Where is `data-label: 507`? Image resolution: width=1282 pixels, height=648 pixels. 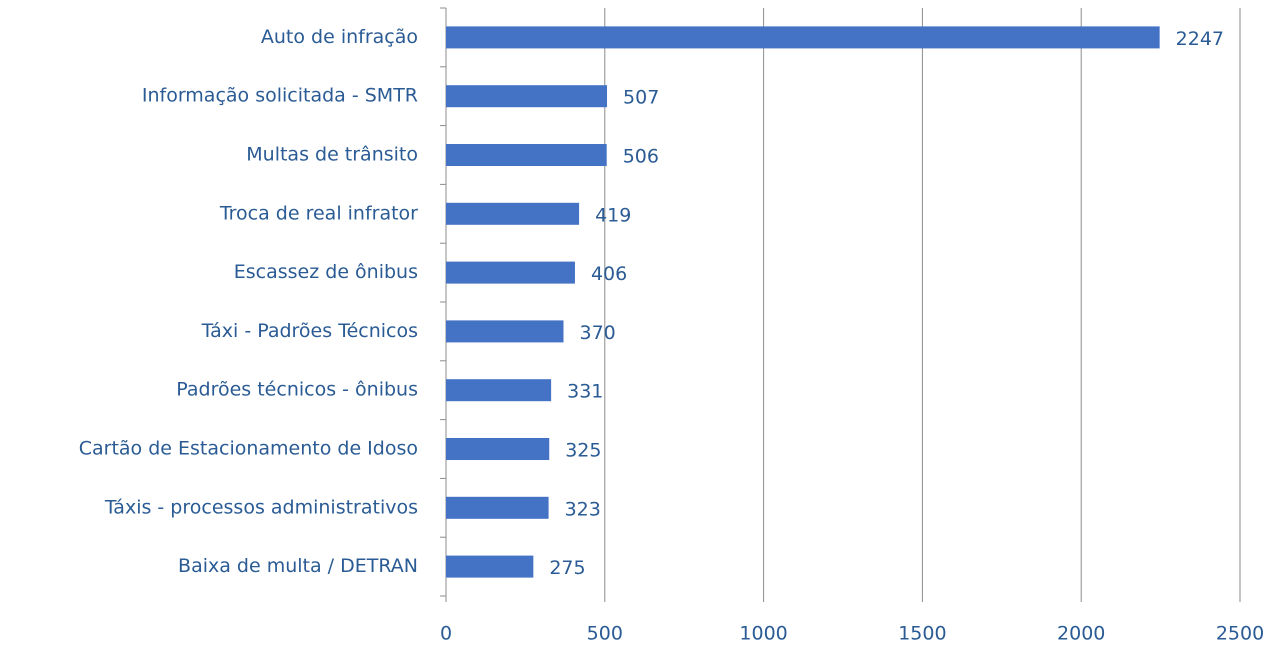 data-label: 507 is located at coordinates (641, 98).